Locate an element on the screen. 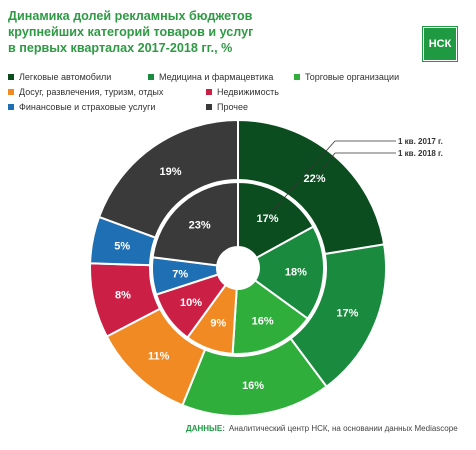 This screenshot has width=476, height=450. inner-ring-2017 is located at coordinates (238, 267).